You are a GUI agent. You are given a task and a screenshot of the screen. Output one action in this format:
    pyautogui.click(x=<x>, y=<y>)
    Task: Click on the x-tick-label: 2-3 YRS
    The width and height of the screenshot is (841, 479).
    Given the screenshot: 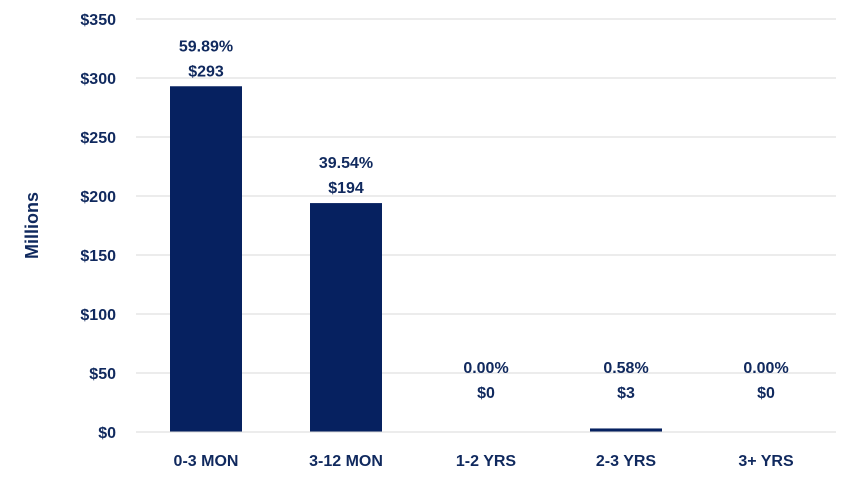 What is the action you would take?
    pyautogui.click(x=626, y=461)
    